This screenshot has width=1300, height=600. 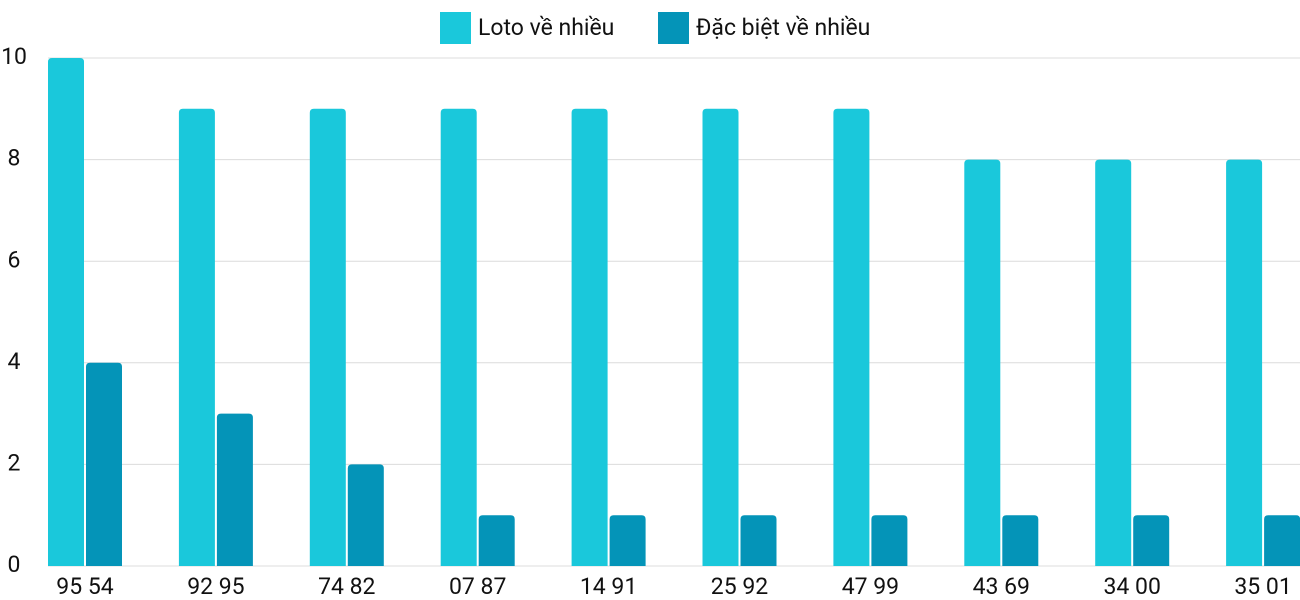 What do you see at coordinates (1001, 586) in the screenshot?
I see `x-tick-label: 43 69` at bounding box center [1001, 586].